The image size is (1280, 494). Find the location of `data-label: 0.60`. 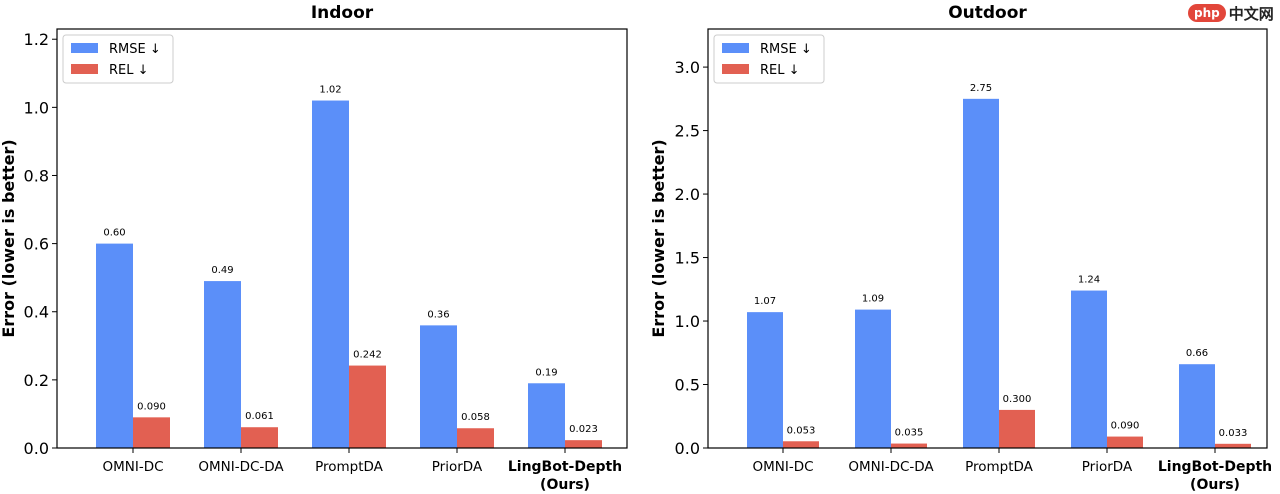

data-label: 0.60 is located at coordinates (114, 233).